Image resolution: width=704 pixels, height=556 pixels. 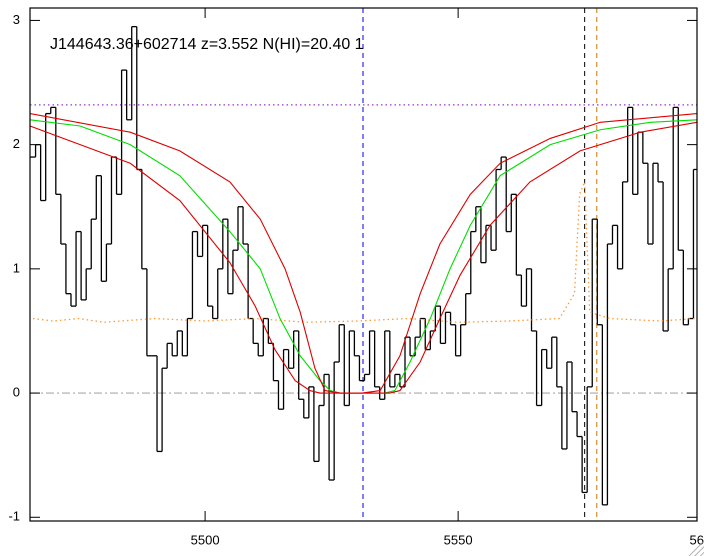 What do you see at coordinates (458, 539) in the screenshot?
I see `x-tick-label: 5550` at bounding box center [458, 539].